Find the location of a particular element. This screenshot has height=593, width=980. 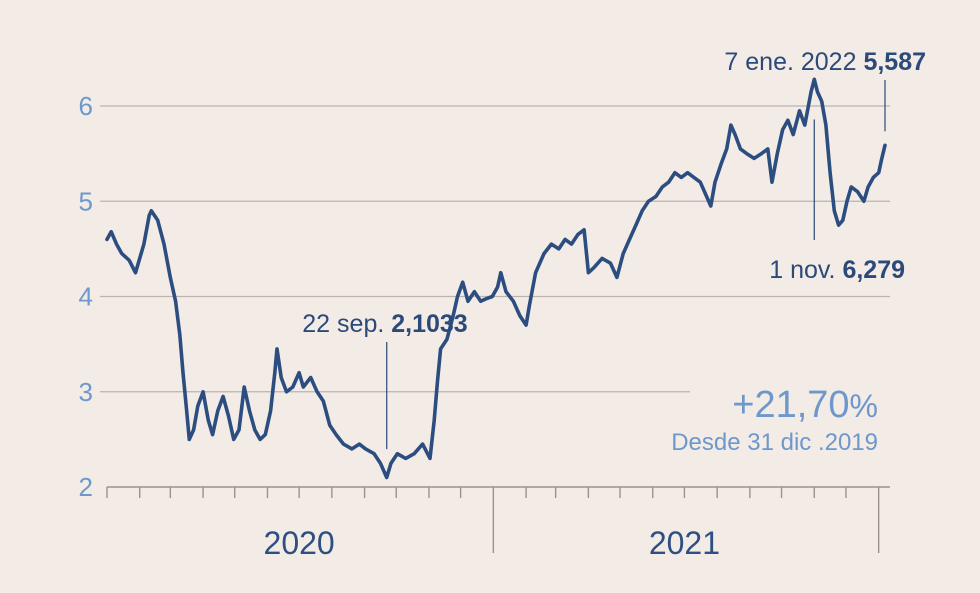

min-annotation-date: 22 sep. is located at coordinates (343, 324).